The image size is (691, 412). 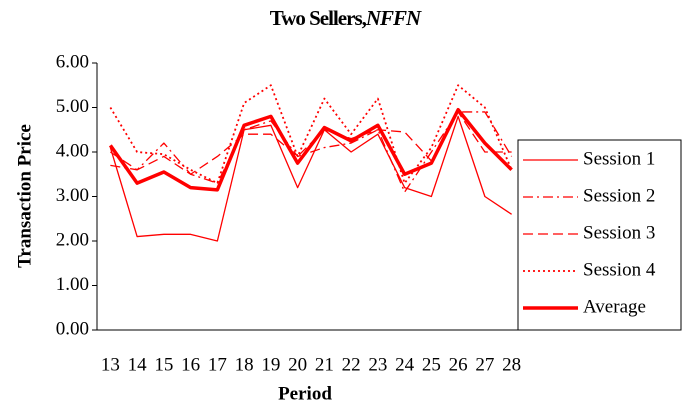 I want to click on legend-label: Session 4, so click(x=619, y=269).